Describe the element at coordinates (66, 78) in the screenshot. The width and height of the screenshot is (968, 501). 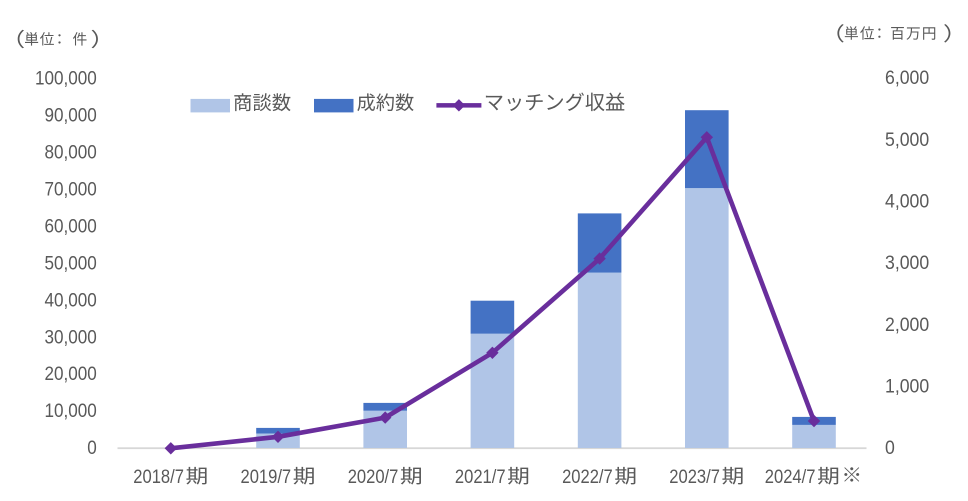
I see `svg-text: 100,000` at that location.